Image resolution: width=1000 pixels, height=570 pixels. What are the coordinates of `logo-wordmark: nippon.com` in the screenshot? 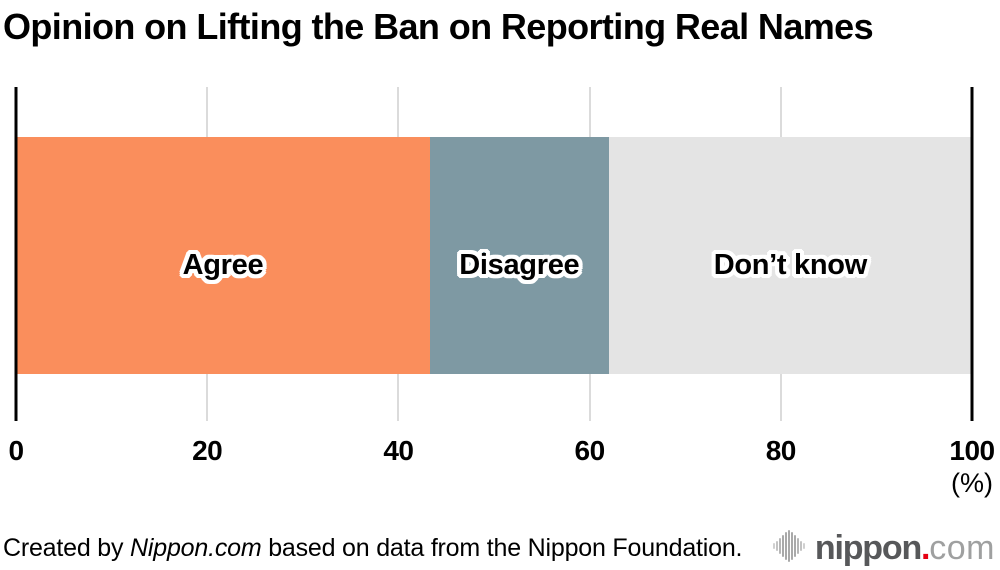 It's located at (905, 548).